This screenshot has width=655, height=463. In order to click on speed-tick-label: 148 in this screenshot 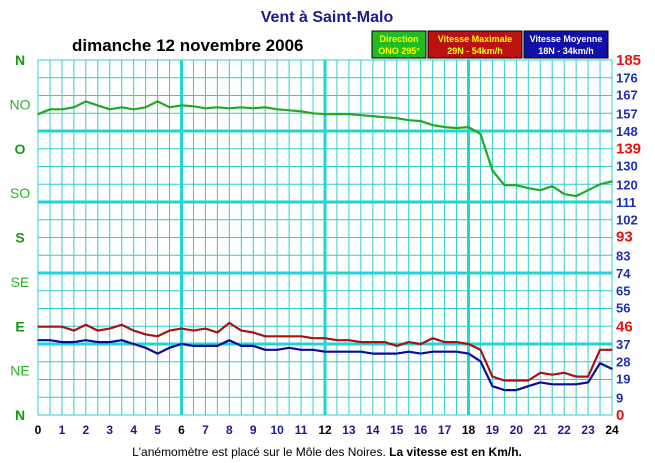, I will do `click(627, 131)`.